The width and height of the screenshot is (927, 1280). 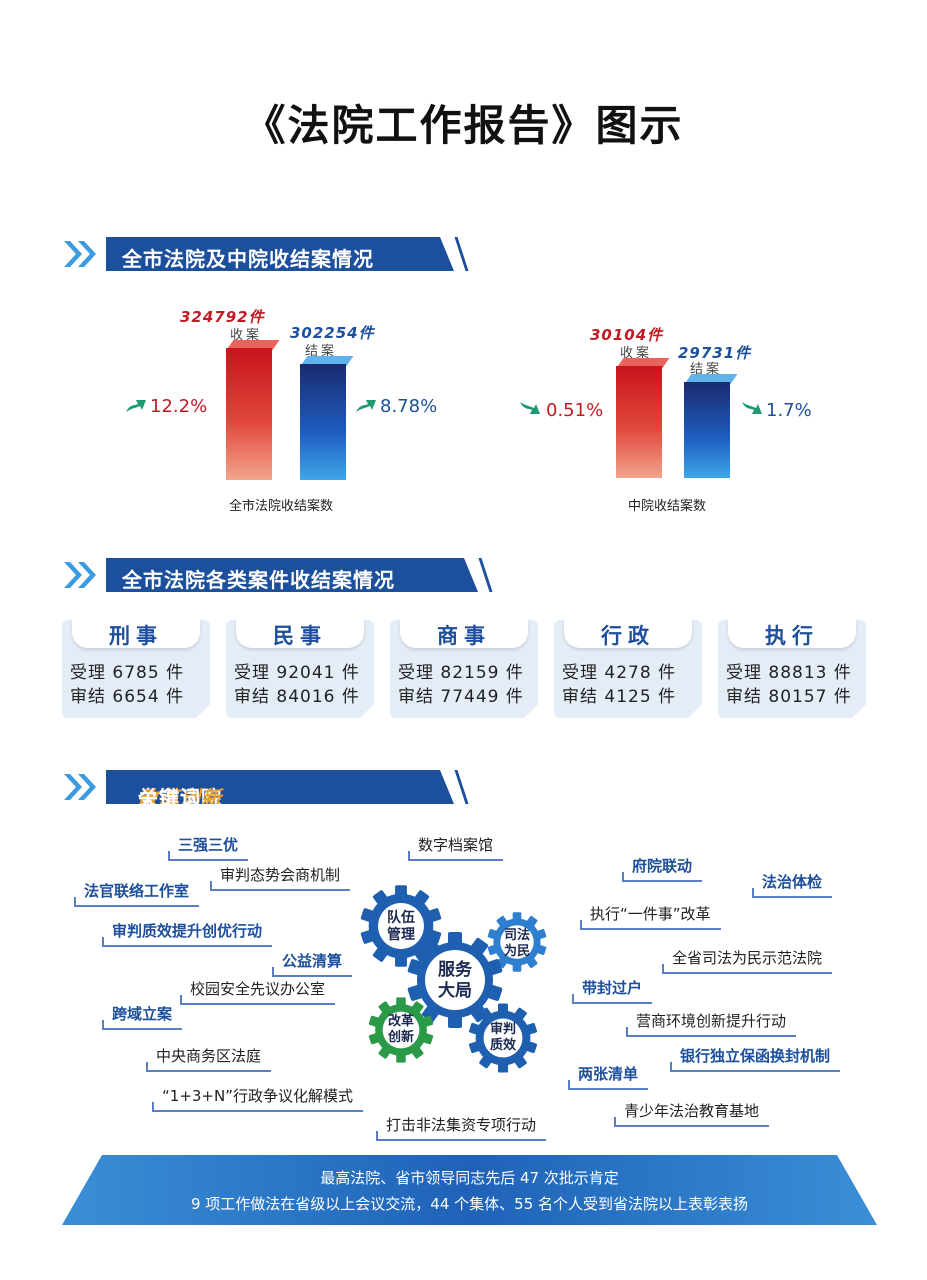 I want to click on gears-diagram, so click(x=453, y=979).